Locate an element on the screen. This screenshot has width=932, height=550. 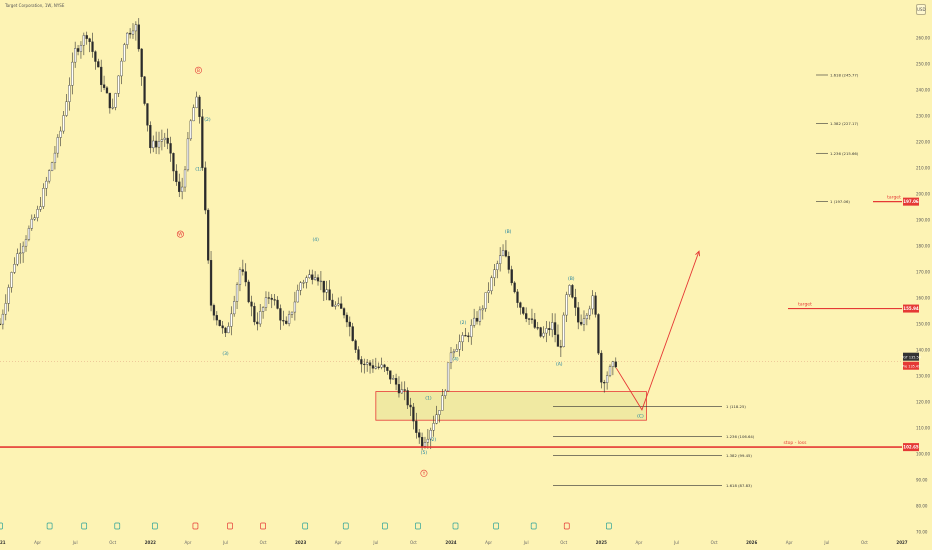
y-tick-label: 100.00 is located at coordinates (923, 454).